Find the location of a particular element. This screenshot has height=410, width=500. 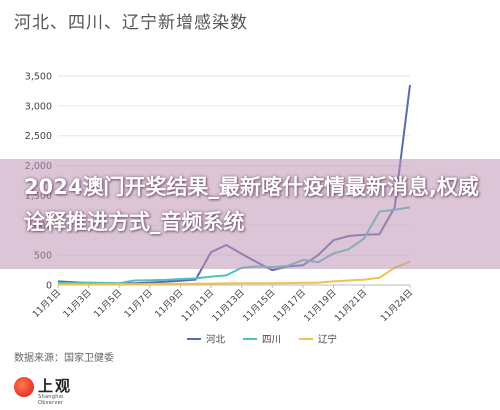

logo-text: 上观 is located at coordinates (55, 386).